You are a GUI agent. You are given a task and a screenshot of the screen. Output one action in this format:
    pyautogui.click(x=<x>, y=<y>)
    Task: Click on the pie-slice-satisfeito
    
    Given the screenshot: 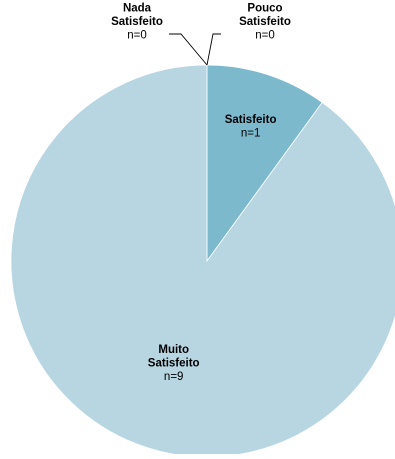 What is the action you would take?
    pyautogui.click(x=264, y=163)
    